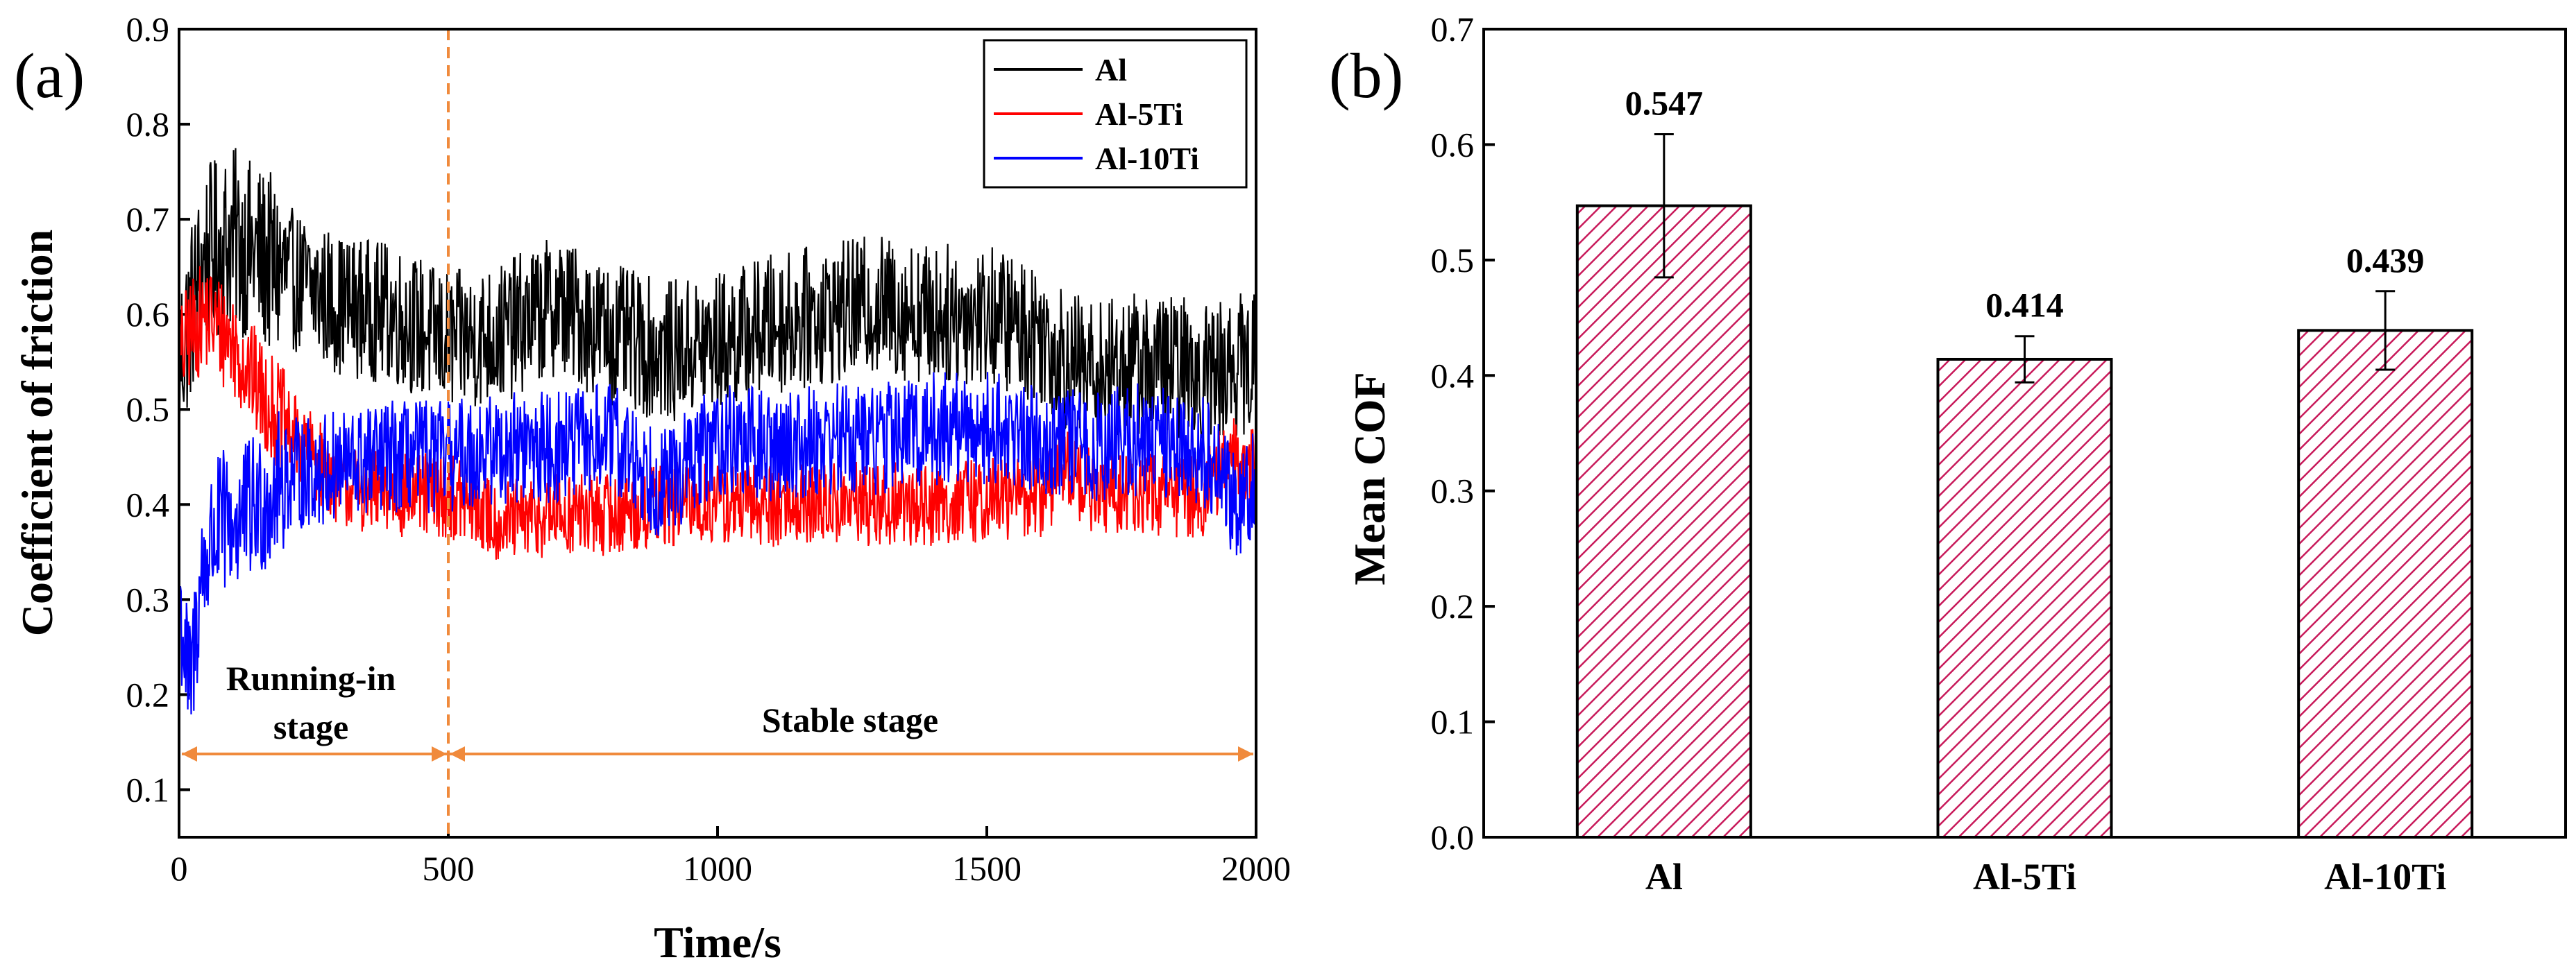 The height and width of the screenshot is (969, 2576). Describe the element at coordinates (1139, 114) in the screenshot. I see `legend-label-al-5ti: Al-5Ti` at that location.